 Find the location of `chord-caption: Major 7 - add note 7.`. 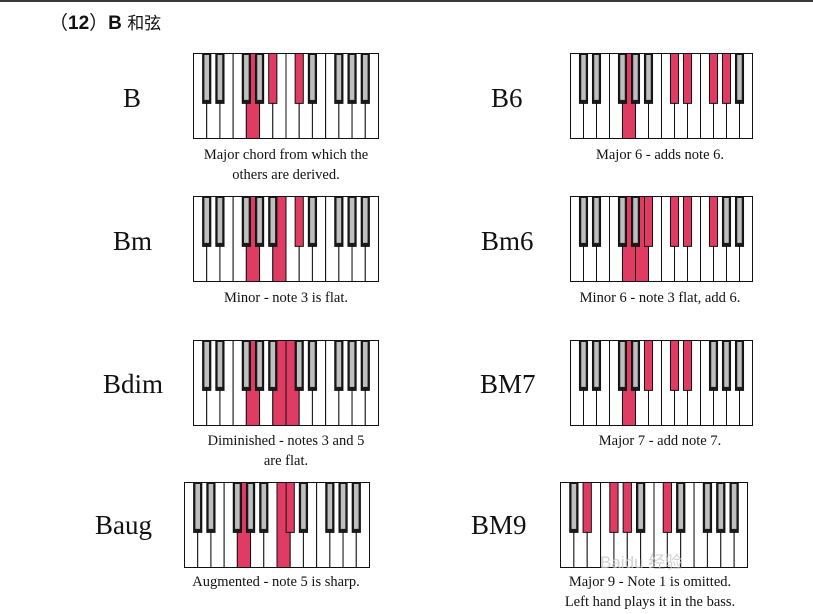

chord-caption: Major 7 - add note 7. is located at coordinates (660, 441).